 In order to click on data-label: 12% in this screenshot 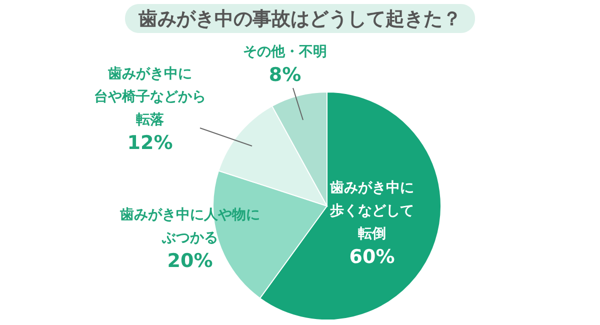, I will do `click(150, 143)`.